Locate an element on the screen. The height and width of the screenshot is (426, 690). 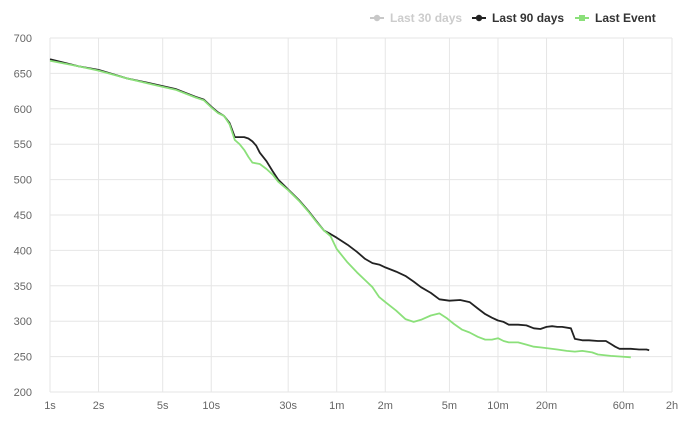
y-tick-label: 450 is located at coordinates (23, 216).